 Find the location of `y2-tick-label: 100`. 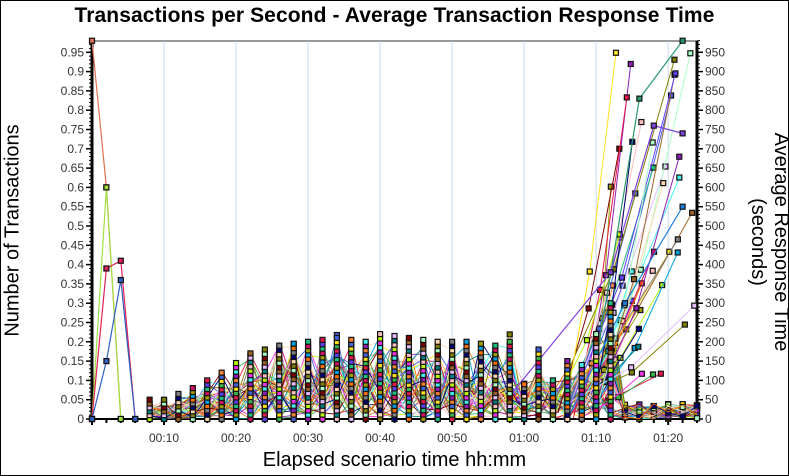

y2-tick-label: 100 is located at coordinates (715, 380).